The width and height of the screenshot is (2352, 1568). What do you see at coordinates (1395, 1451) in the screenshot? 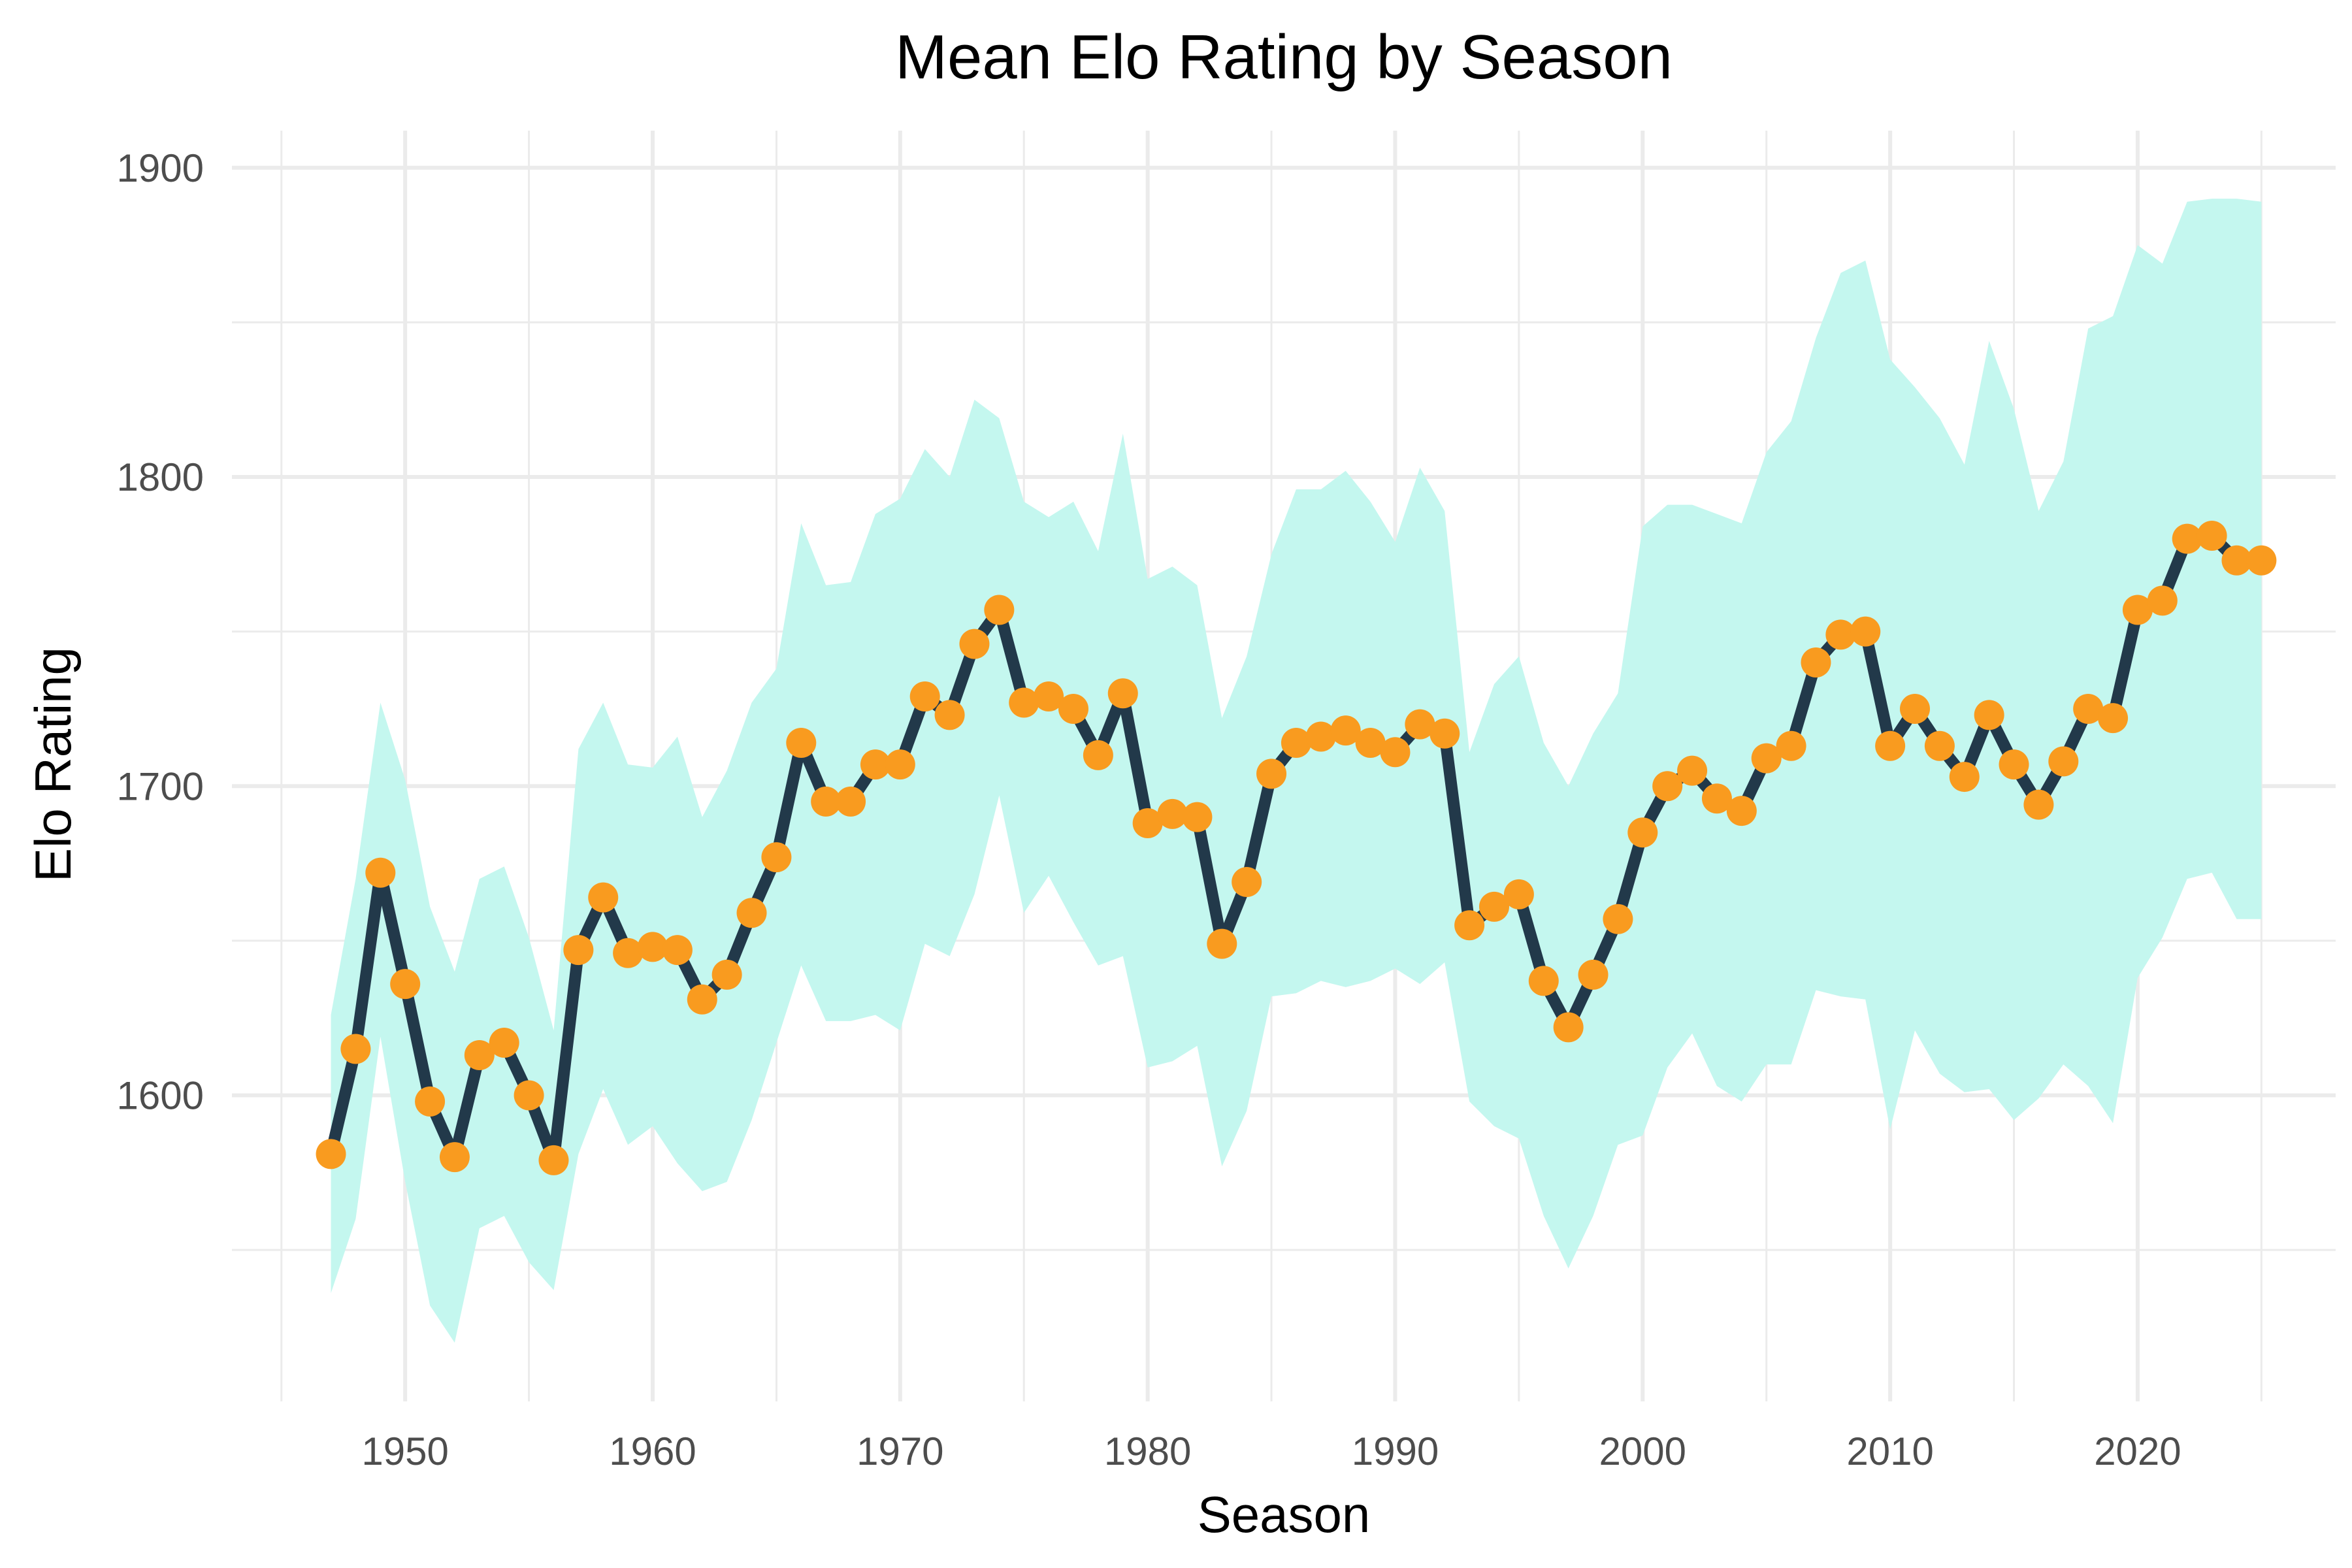
I see `x-tick-label: 1990` at bounding box center [1395, 1451].